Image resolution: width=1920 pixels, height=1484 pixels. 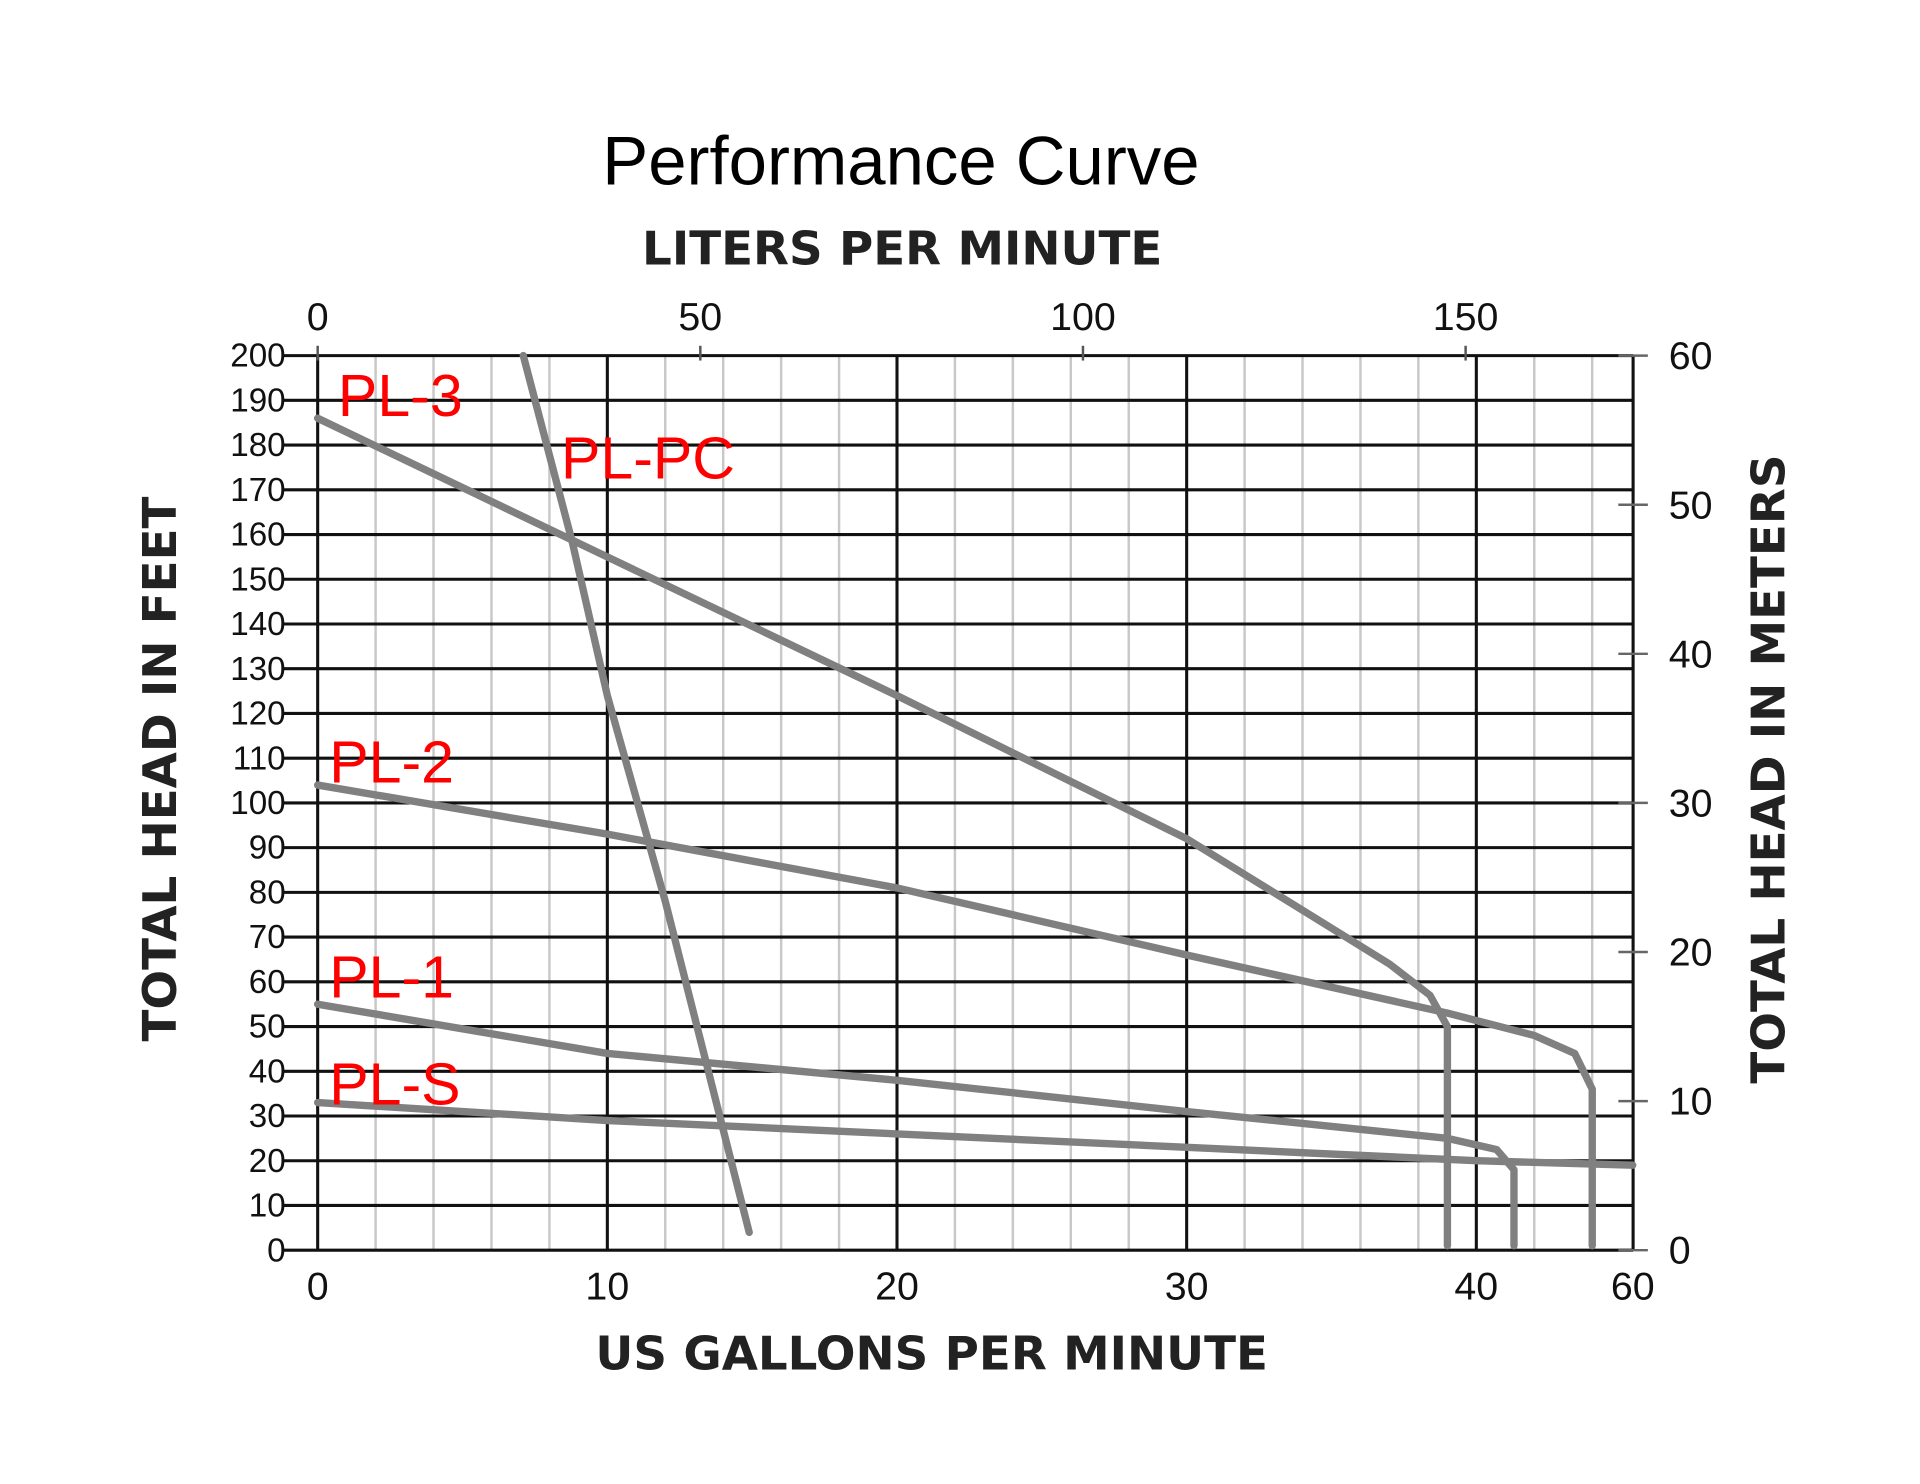 I want to click on curve-pl-s, so click(x=975, y=1133).